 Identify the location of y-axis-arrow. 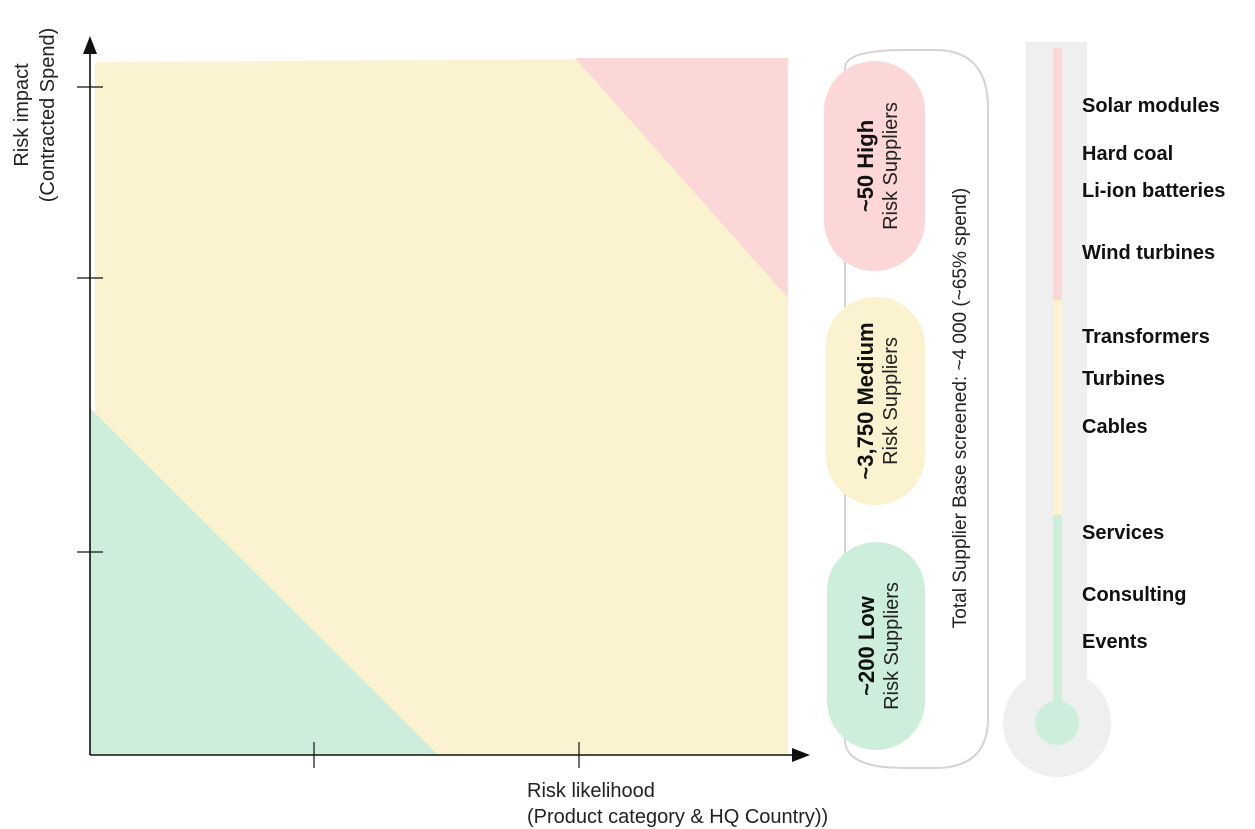
(90, 45).